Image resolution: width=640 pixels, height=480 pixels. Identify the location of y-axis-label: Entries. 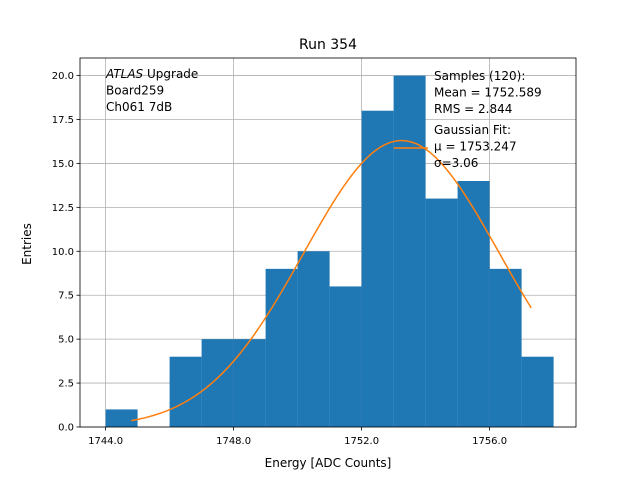
(27, 244).